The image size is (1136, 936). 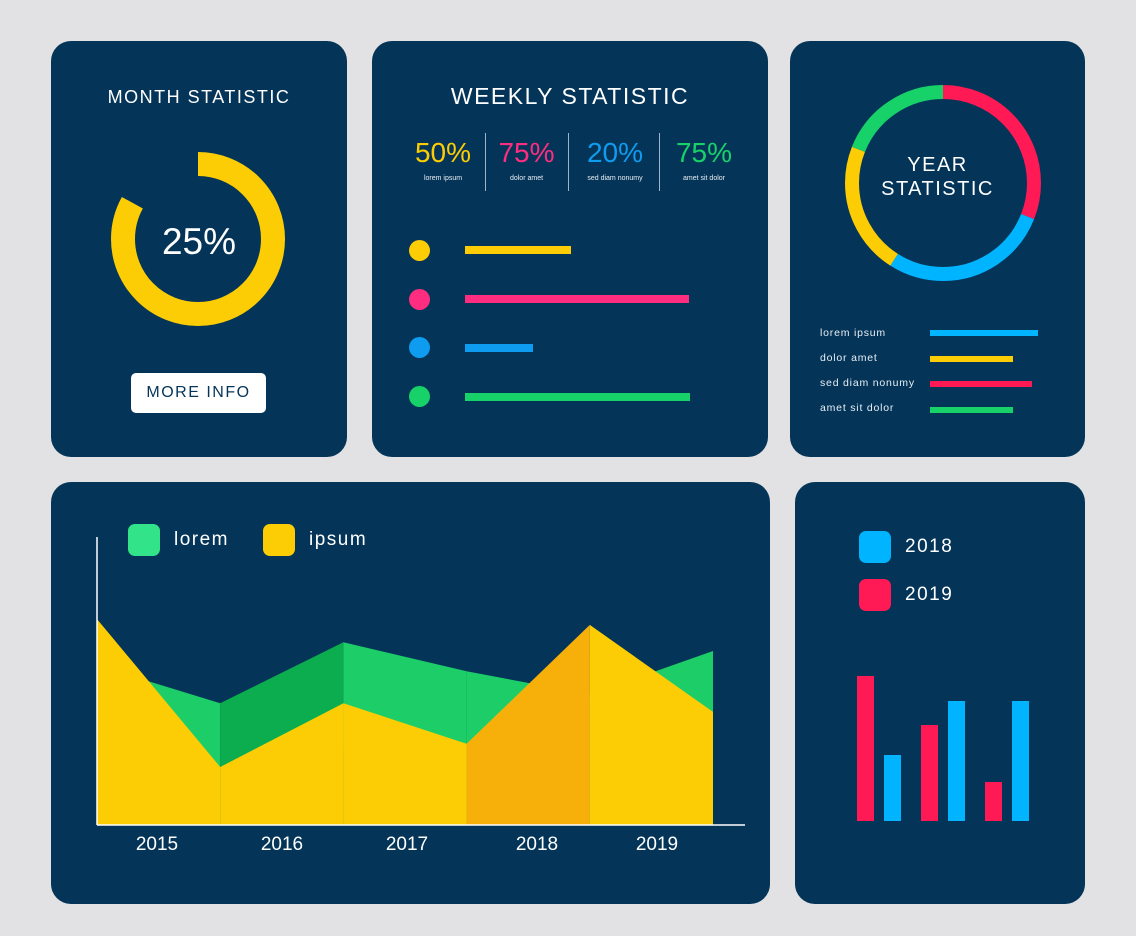 I want to click on more-info-button: MORE INFO, so click(x=198, y=393).